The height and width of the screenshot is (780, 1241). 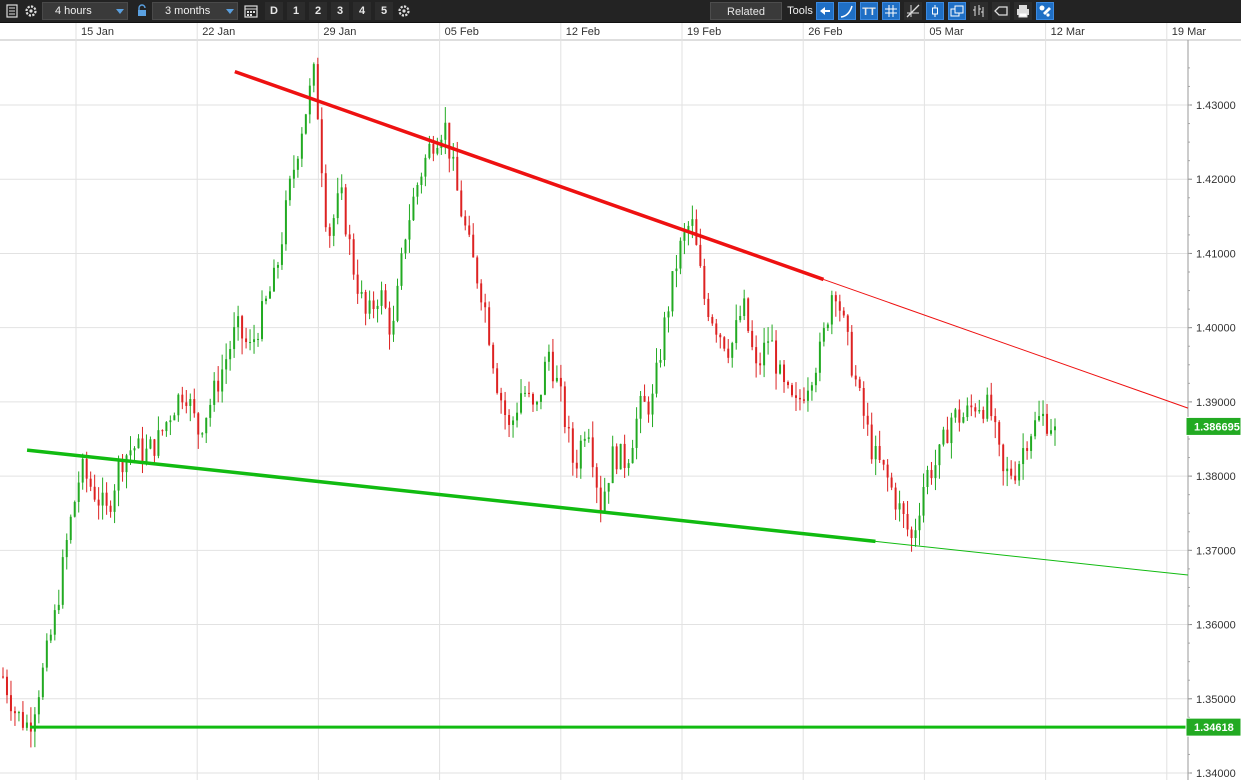 What do you see at coordinates (142, 11) in the screenshot?
I see `lock-icon` at bounding box center [142, 11].